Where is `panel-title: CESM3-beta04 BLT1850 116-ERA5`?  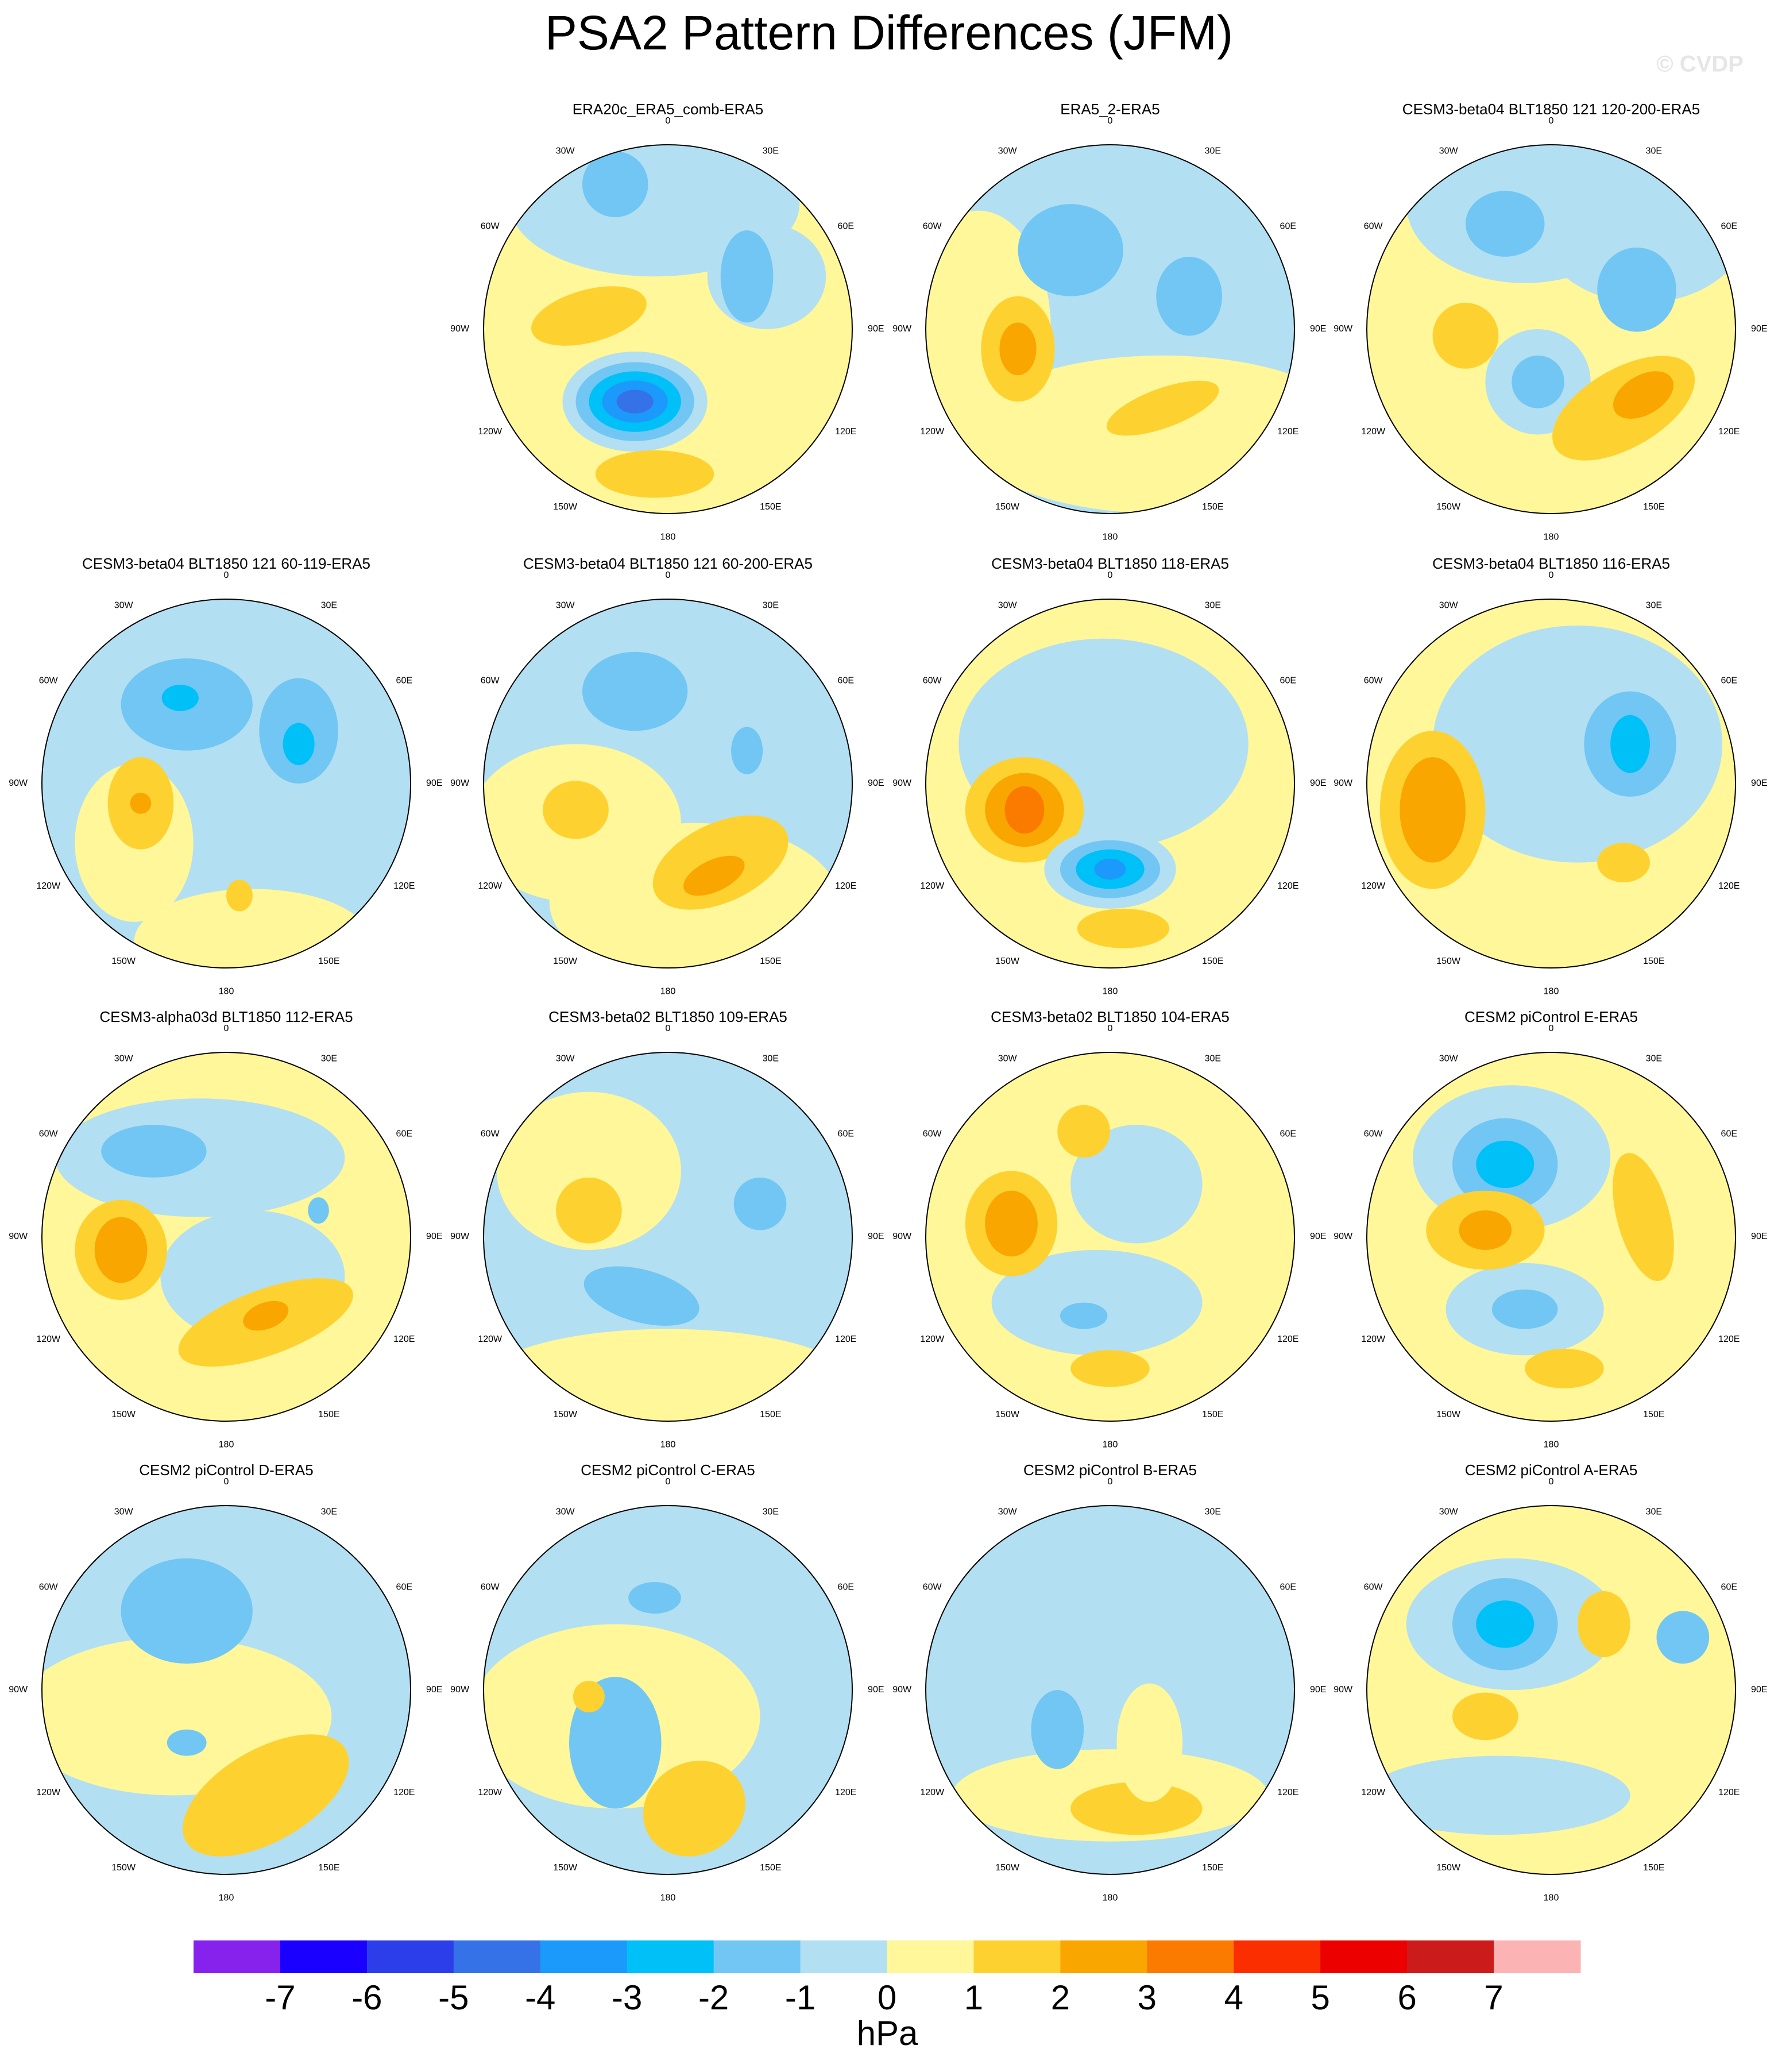 panel-title: CESM3-beta04 BLT1850 116-ERA5 is located at coordinates (1551, 563).